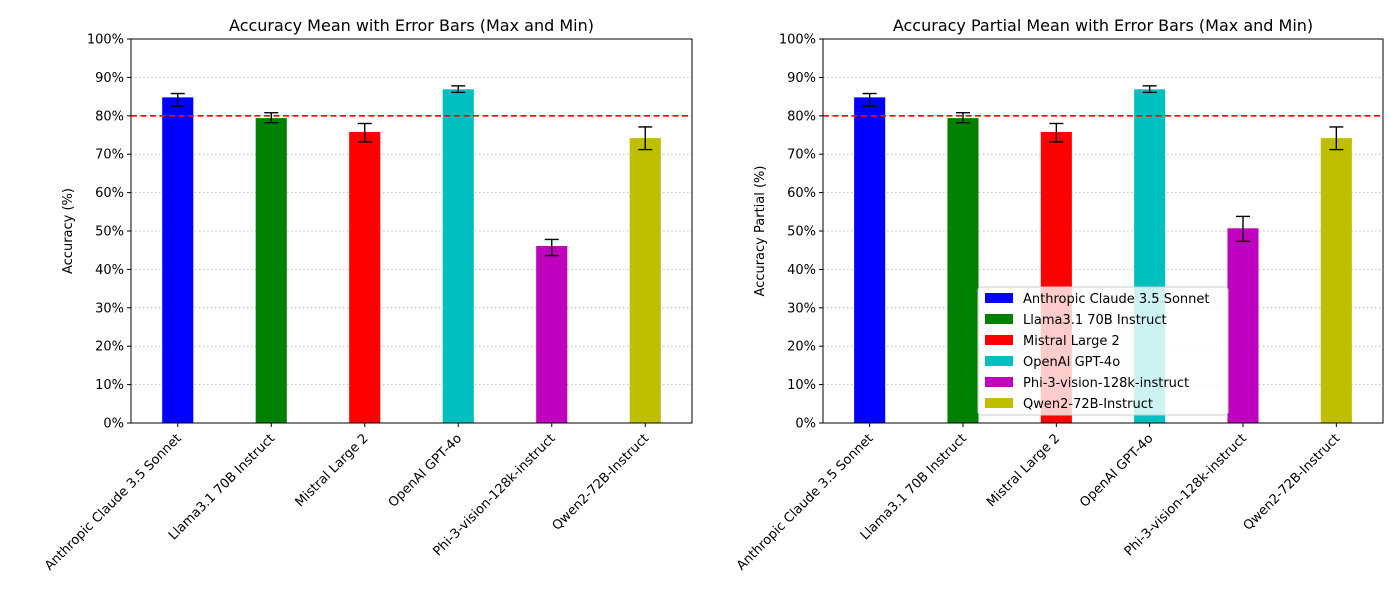  What do you see at coordinates (1095, 320) in the screenshot?
I see `legend-entry: Llama3.1 70B Instruct` at bounding box center [1095, 320].